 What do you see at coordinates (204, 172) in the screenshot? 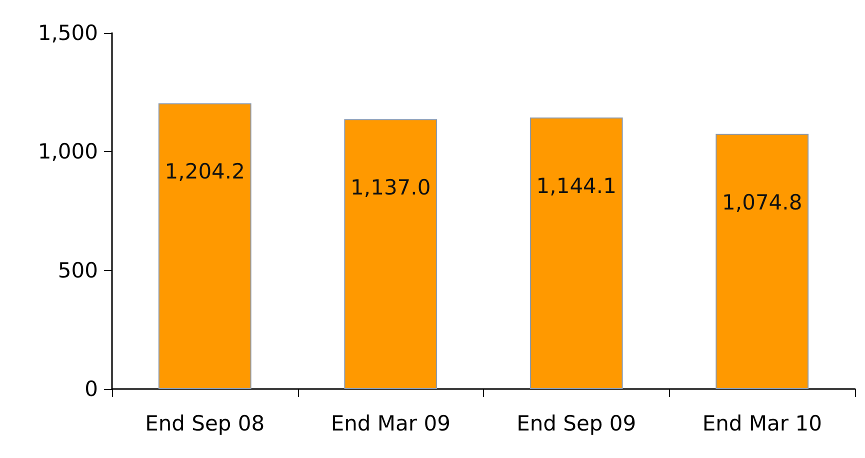
I see `data-label: 1,204.2` at bounding box center [204, 172].